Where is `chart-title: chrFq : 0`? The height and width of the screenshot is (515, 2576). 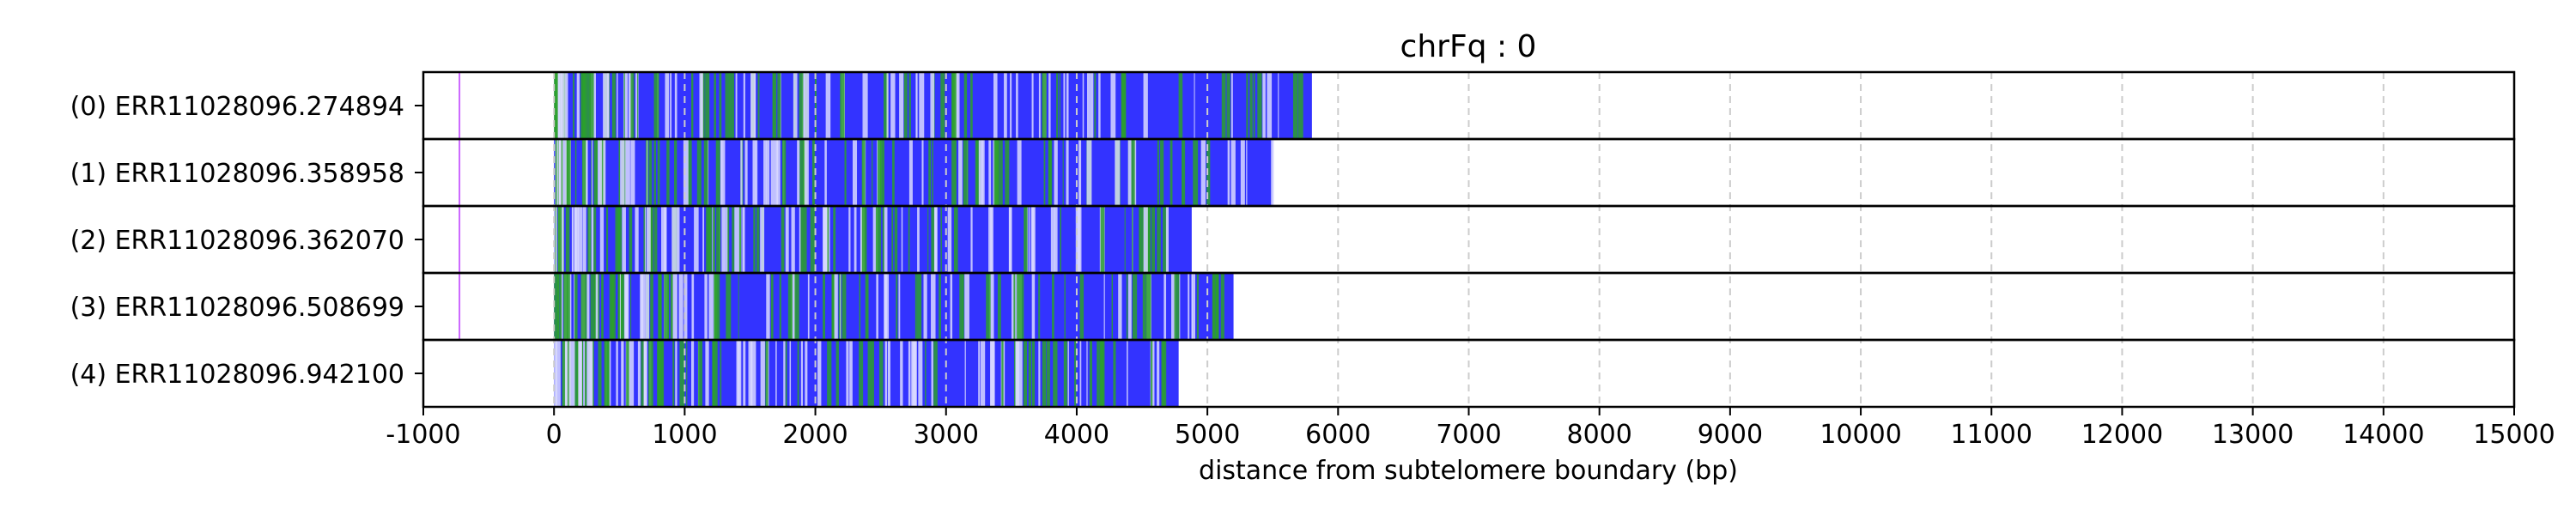 chart-title: chrFq : 0 is located at coordinates (1469, 46).